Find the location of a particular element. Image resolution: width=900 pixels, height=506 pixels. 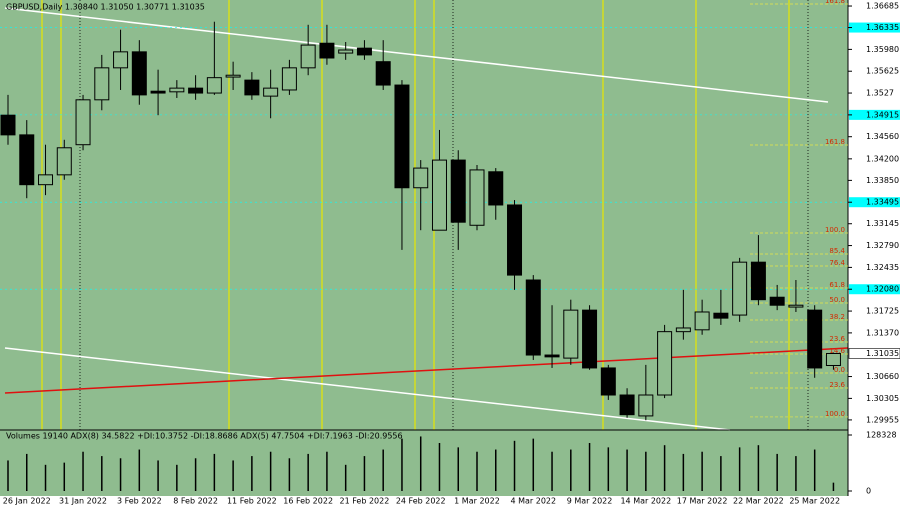

x-tick-label: 31 Jan 2022 is located at coordinates (83, 501).